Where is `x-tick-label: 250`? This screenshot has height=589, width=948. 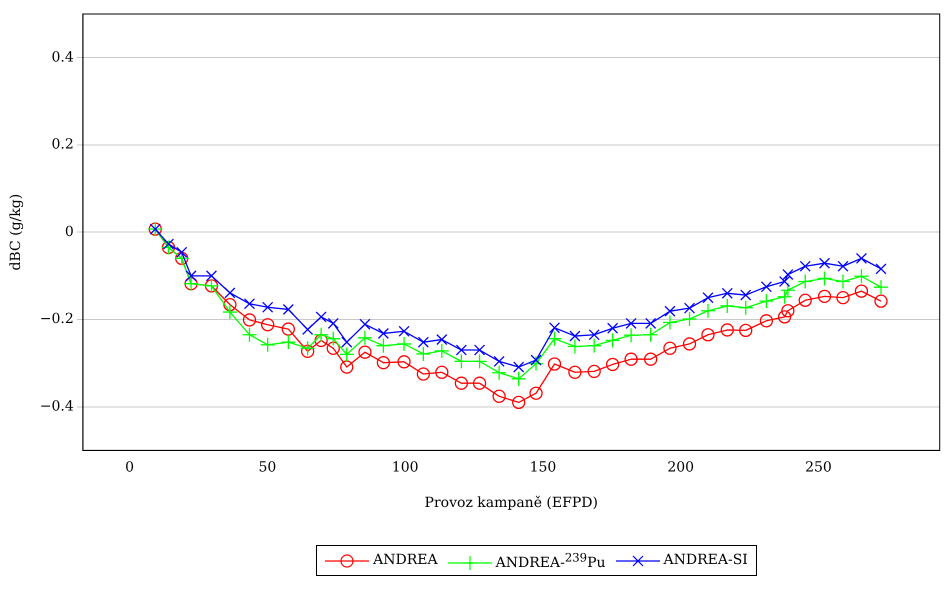 x-tick-label: 250 is located at coordinates (818, 467).